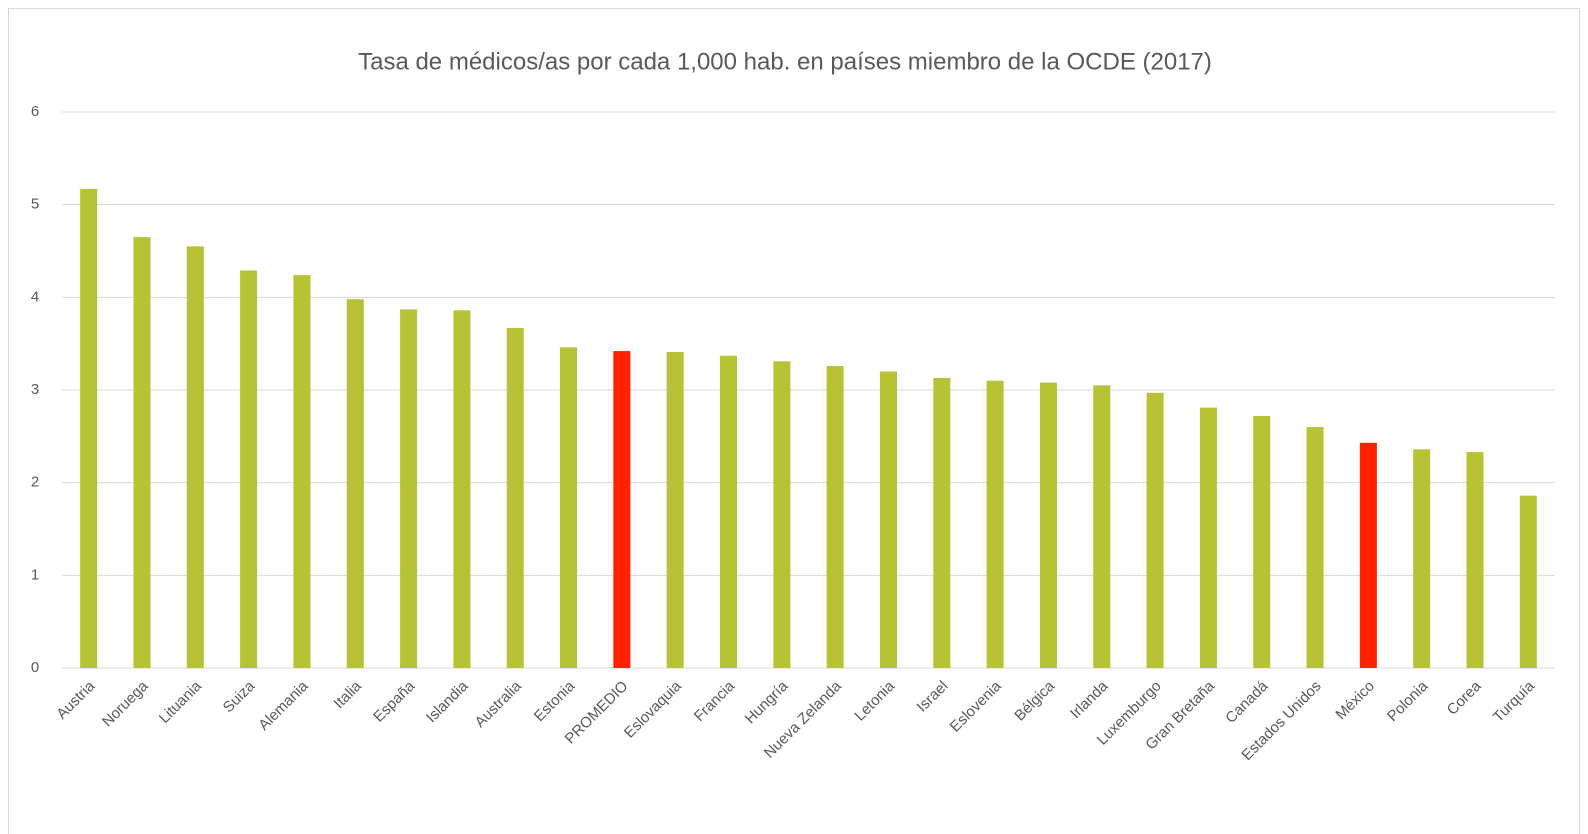  What do you see at coordinates (35, 667) in the screenshot?
I see `y-tick-label: 0` at bounding box center [35, 667].